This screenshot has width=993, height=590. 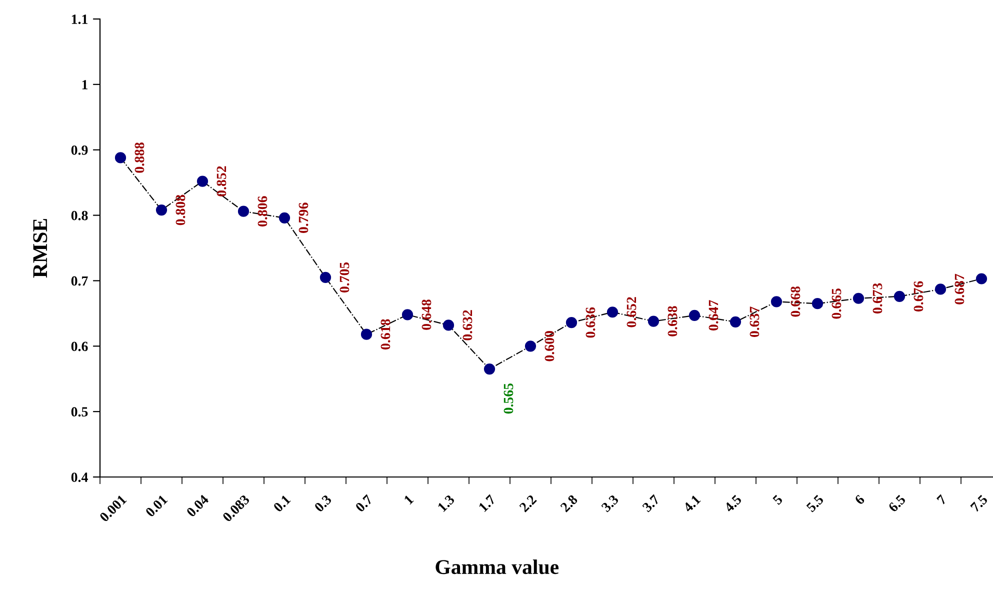 What do you see at coordinates (281, 503) in the screenshot?
I see `x-tick-label: 0.1` at bounding box center [281, 503].